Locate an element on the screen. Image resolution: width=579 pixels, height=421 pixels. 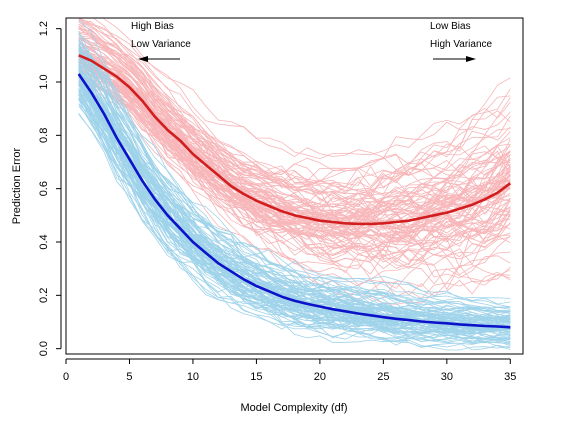
y-tick-label: 0.0 is located at coordinates (44, 348).